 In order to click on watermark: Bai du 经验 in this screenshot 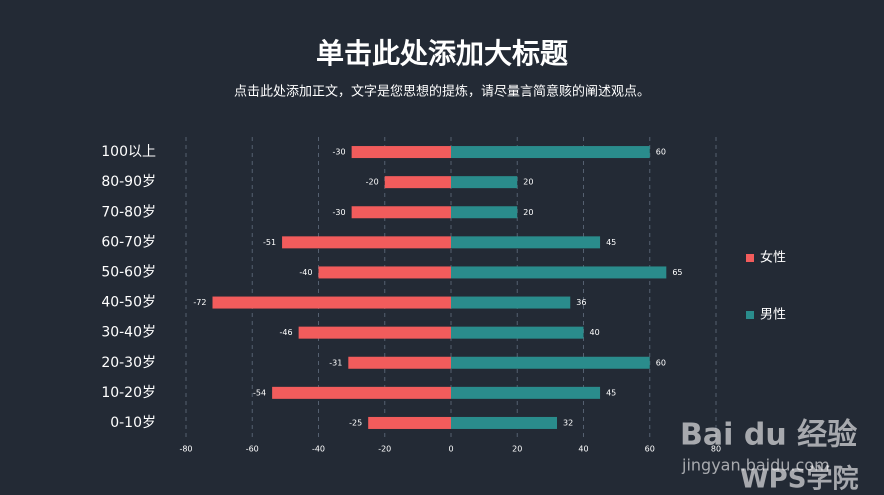, I will do `click(768, 435)`.